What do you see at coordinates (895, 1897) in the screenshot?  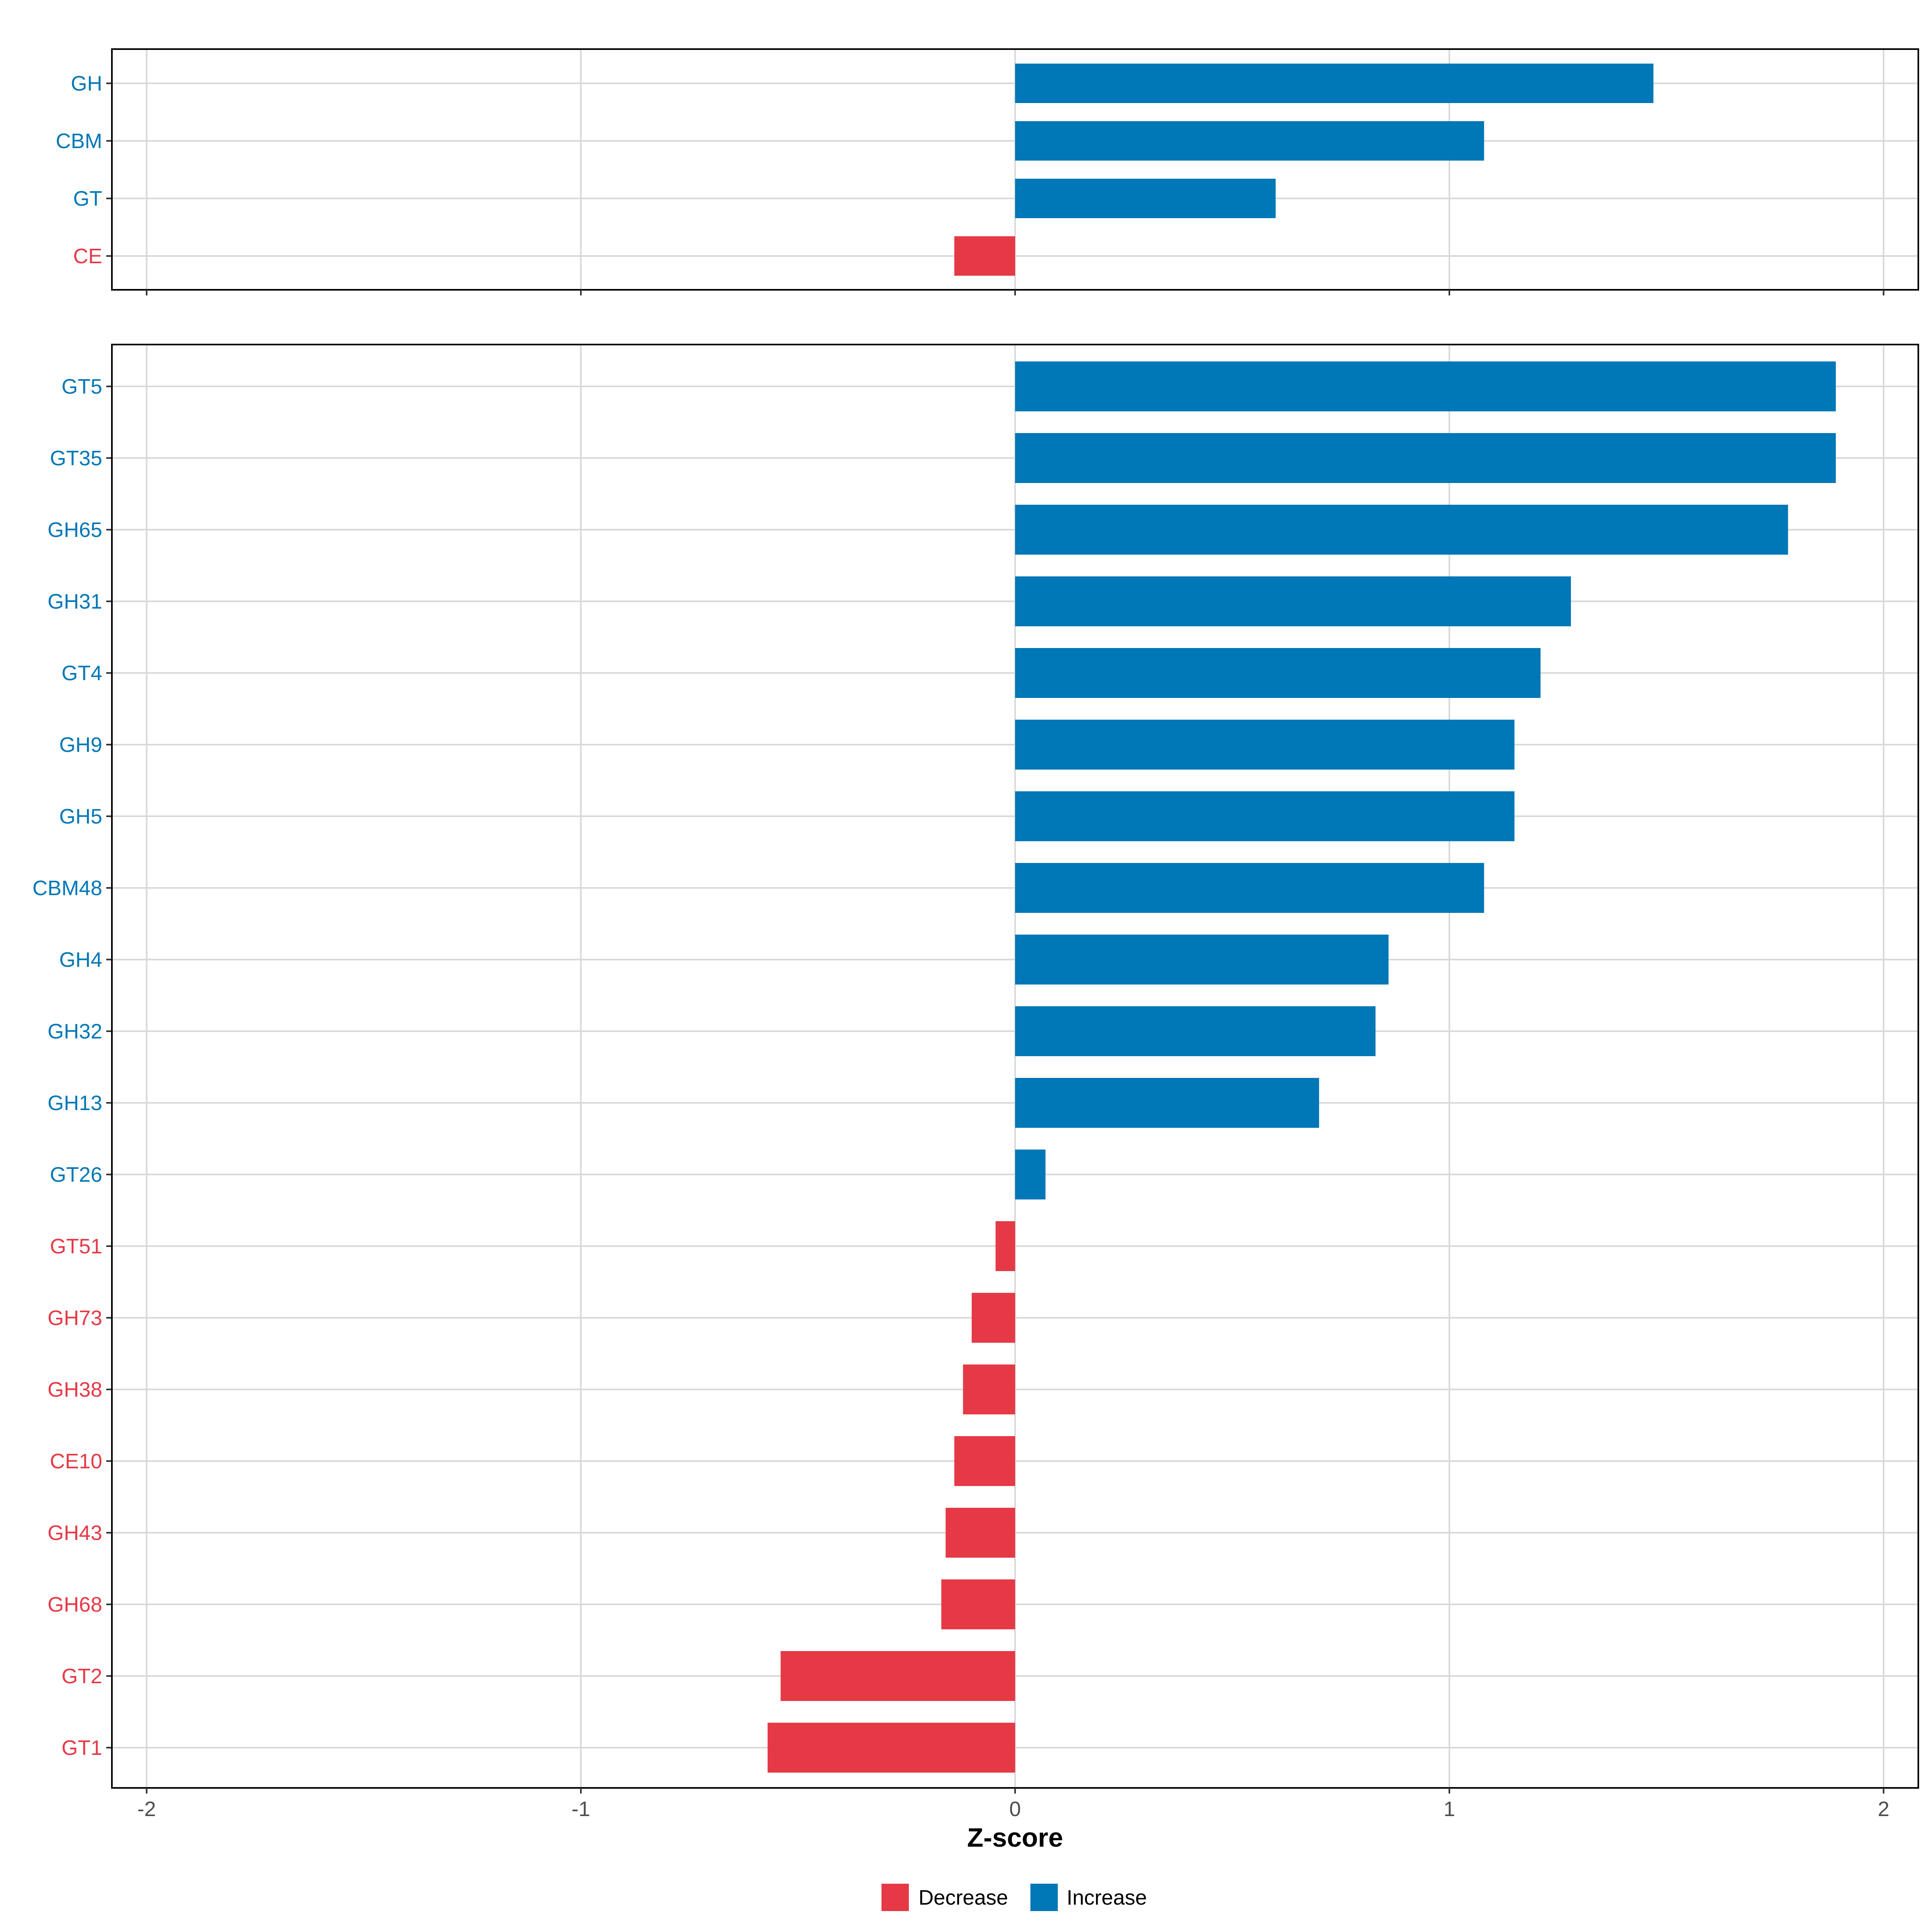 I see `legend-key-decrease` at bounding box center [895, 1897].